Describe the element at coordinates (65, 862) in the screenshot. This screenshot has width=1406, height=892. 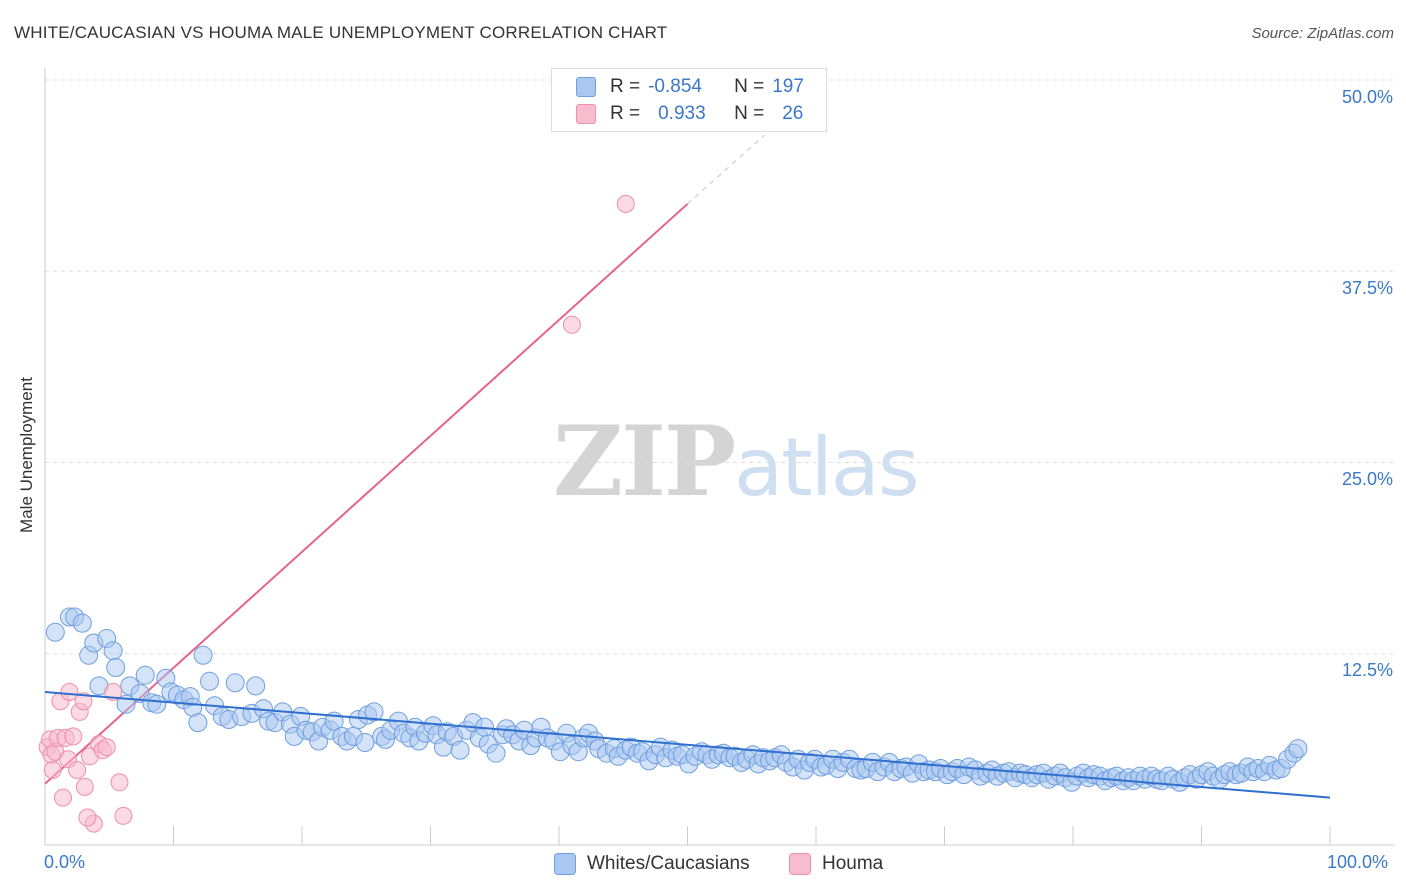
I see `x-tick-label-min: 0.0%` at that location.